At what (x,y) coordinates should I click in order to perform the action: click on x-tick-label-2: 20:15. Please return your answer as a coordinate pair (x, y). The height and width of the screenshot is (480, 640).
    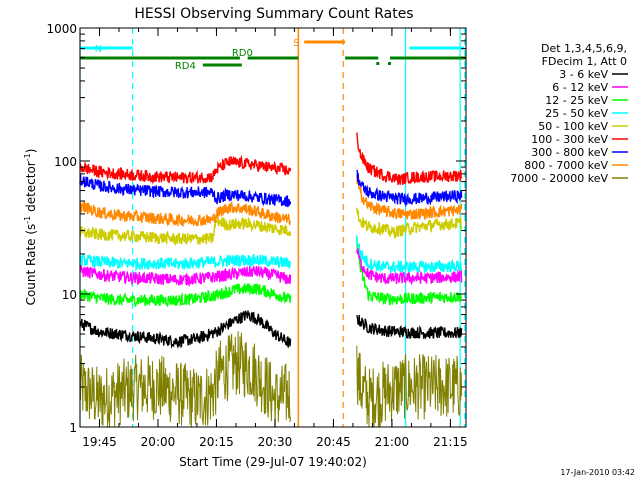
    Looking at the image, I should click on (216, 442).